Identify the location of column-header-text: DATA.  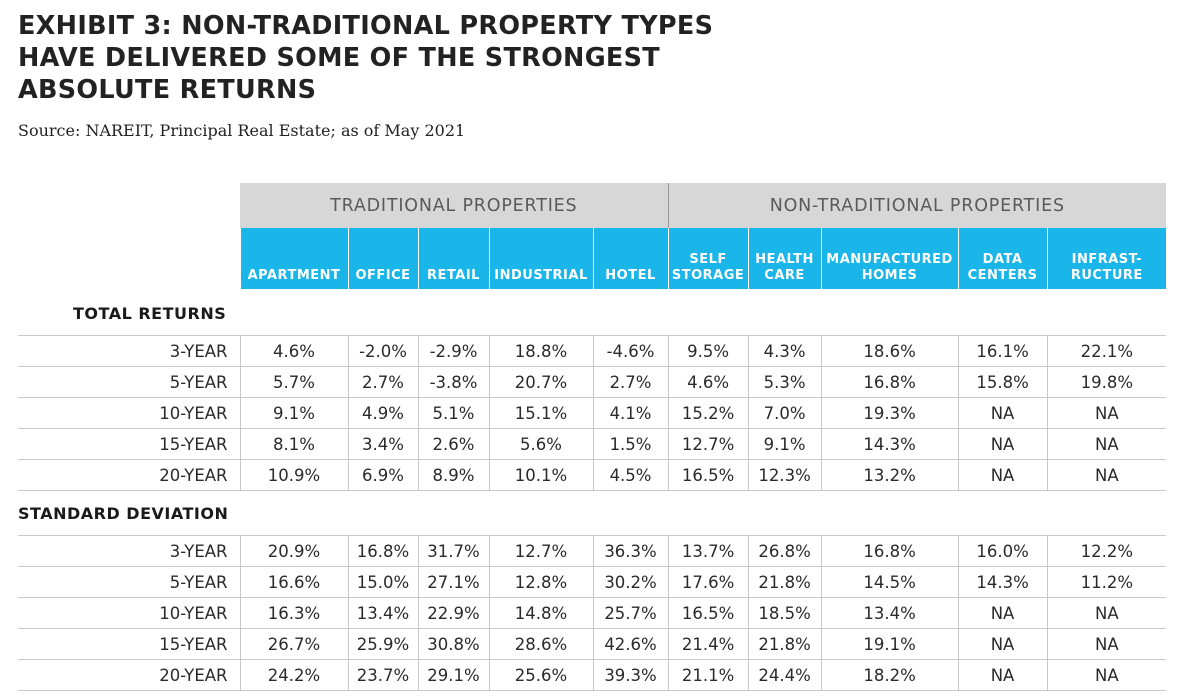
(1002, 259).